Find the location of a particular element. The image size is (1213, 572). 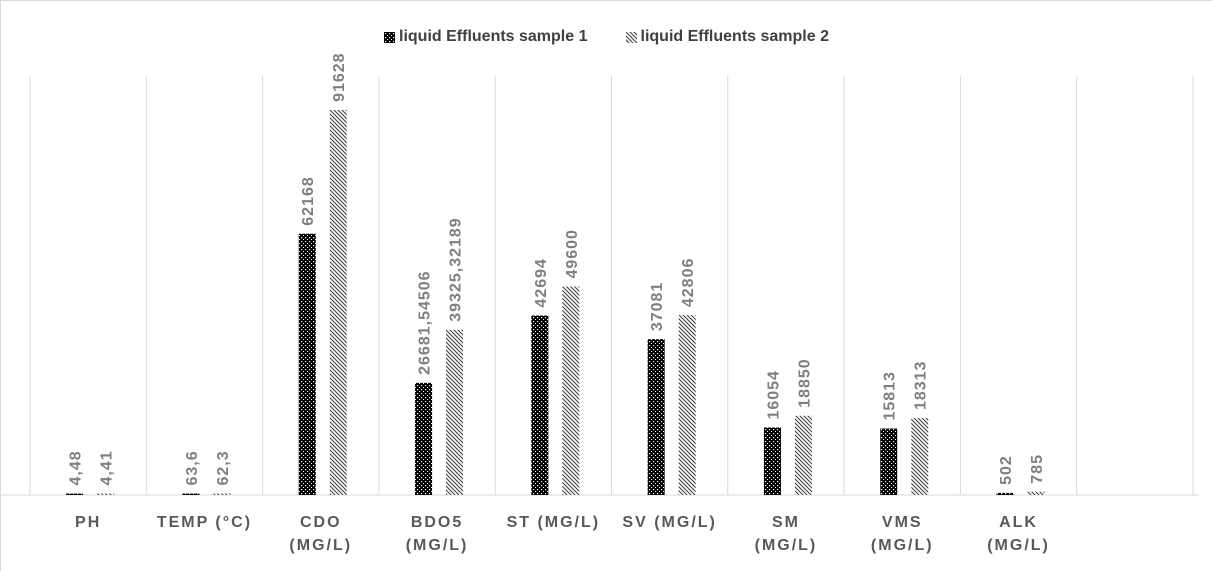

data-label: 42694 is located at coordinates (541, 283).